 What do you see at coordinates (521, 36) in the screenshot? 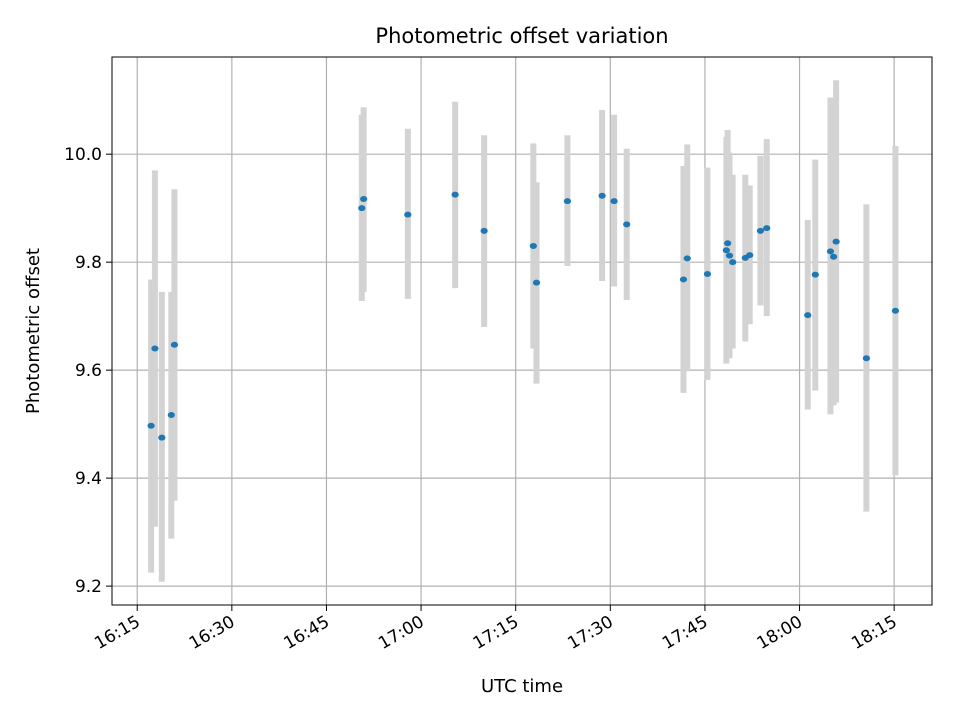
I see `chart-title: Photometric offset variation` at bounding box center [521, 36].